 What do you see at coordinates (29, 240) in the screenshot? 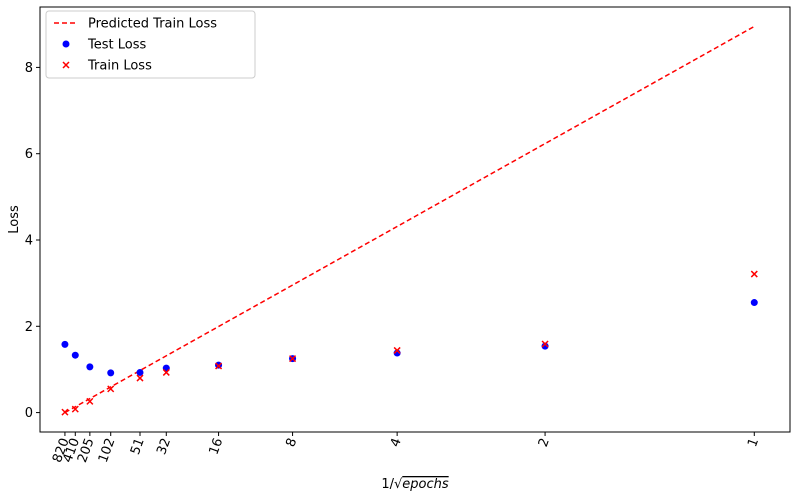
I see `y-tick-label: 4` at bounding box center [29, 240].